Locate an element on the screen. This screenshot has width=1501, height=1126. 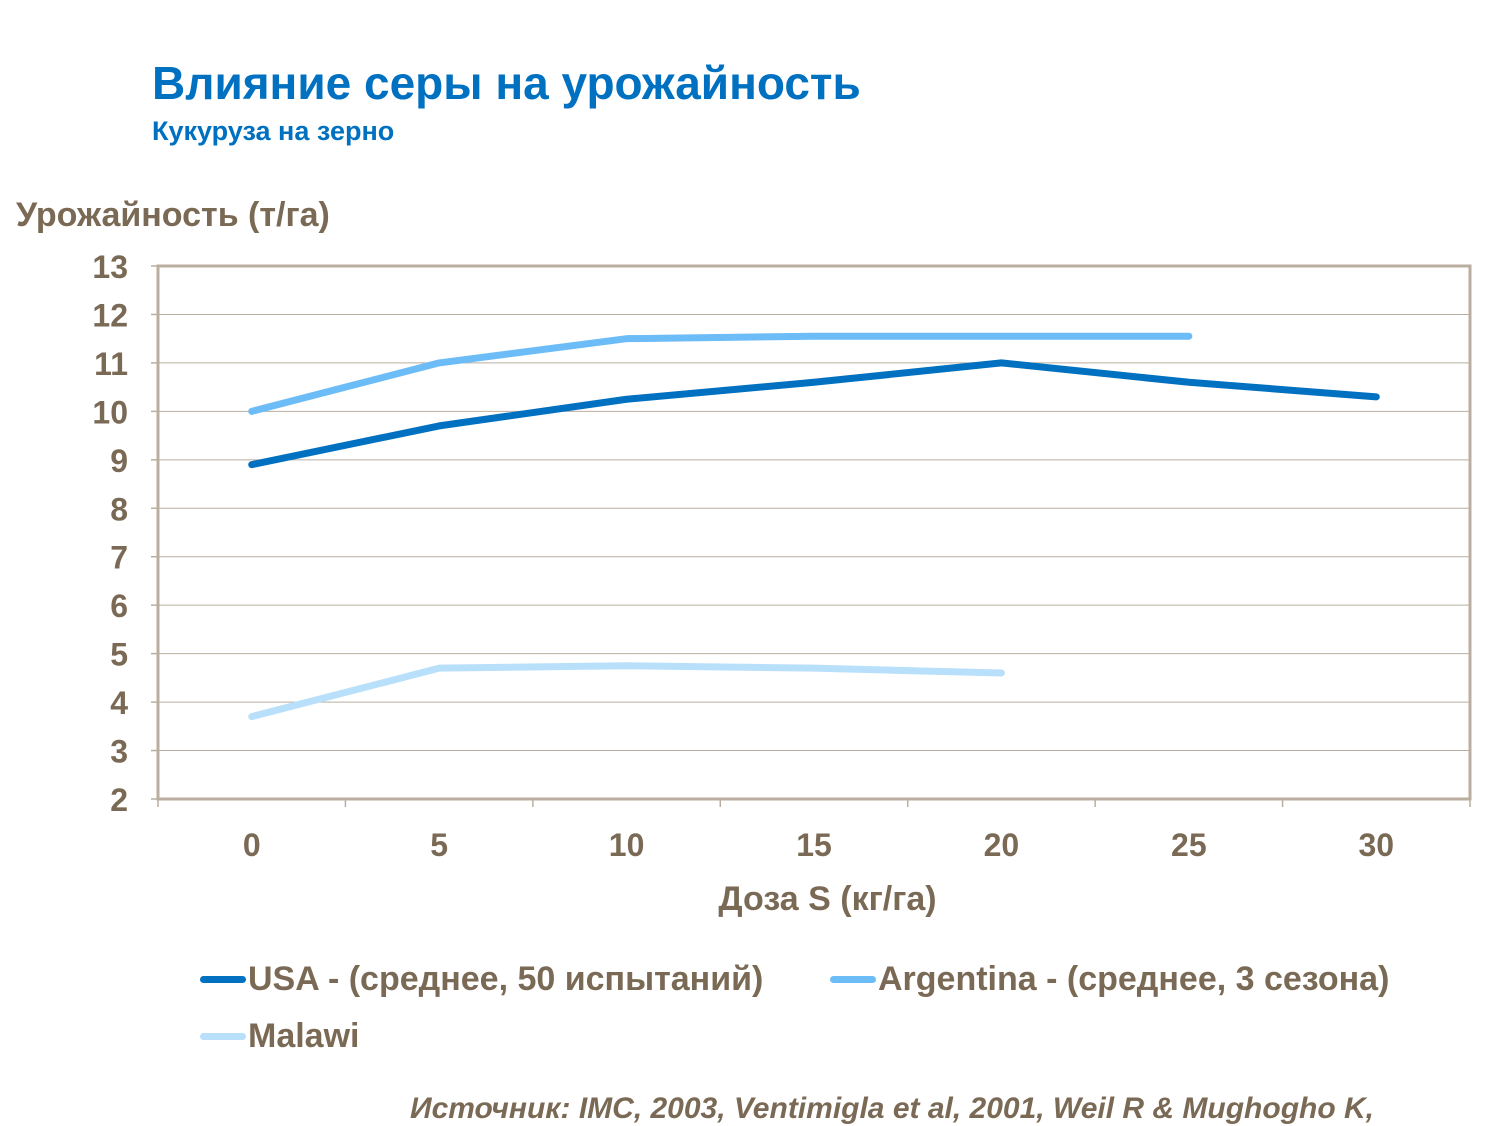
legend-item-argentina: Argentina - (среднее, 3 сезона) is located at coordinates (1109, 979).